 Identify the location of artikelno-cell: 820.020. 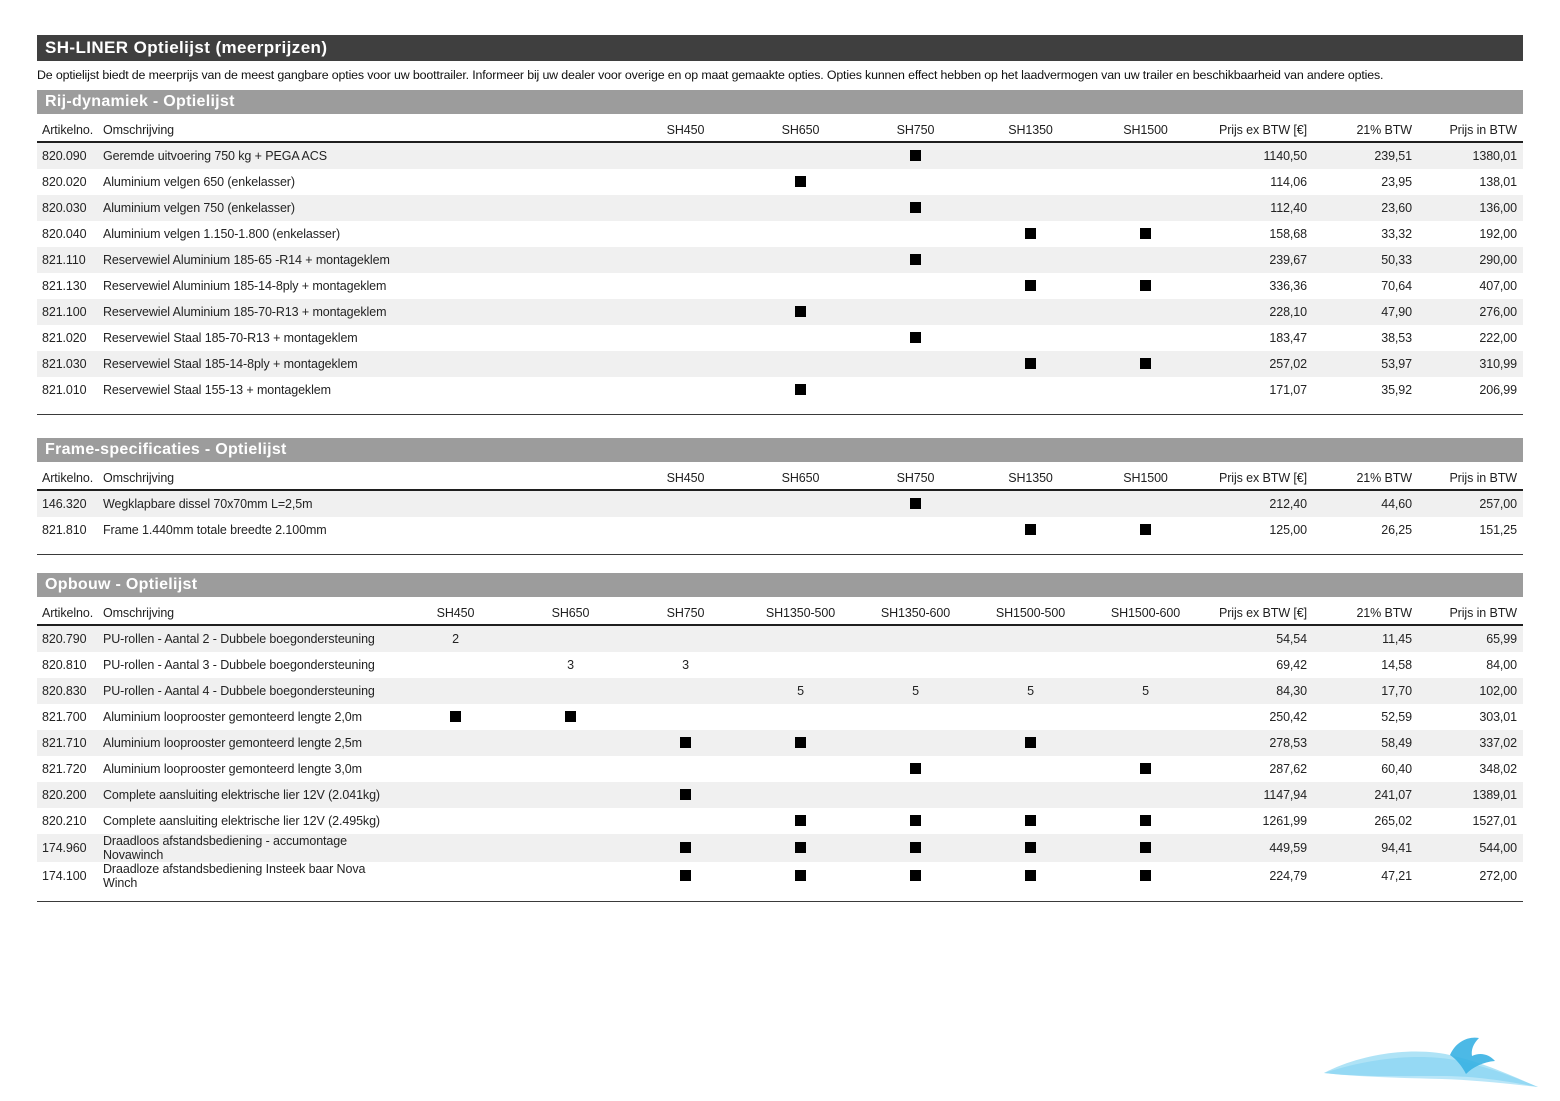
(64, 182).